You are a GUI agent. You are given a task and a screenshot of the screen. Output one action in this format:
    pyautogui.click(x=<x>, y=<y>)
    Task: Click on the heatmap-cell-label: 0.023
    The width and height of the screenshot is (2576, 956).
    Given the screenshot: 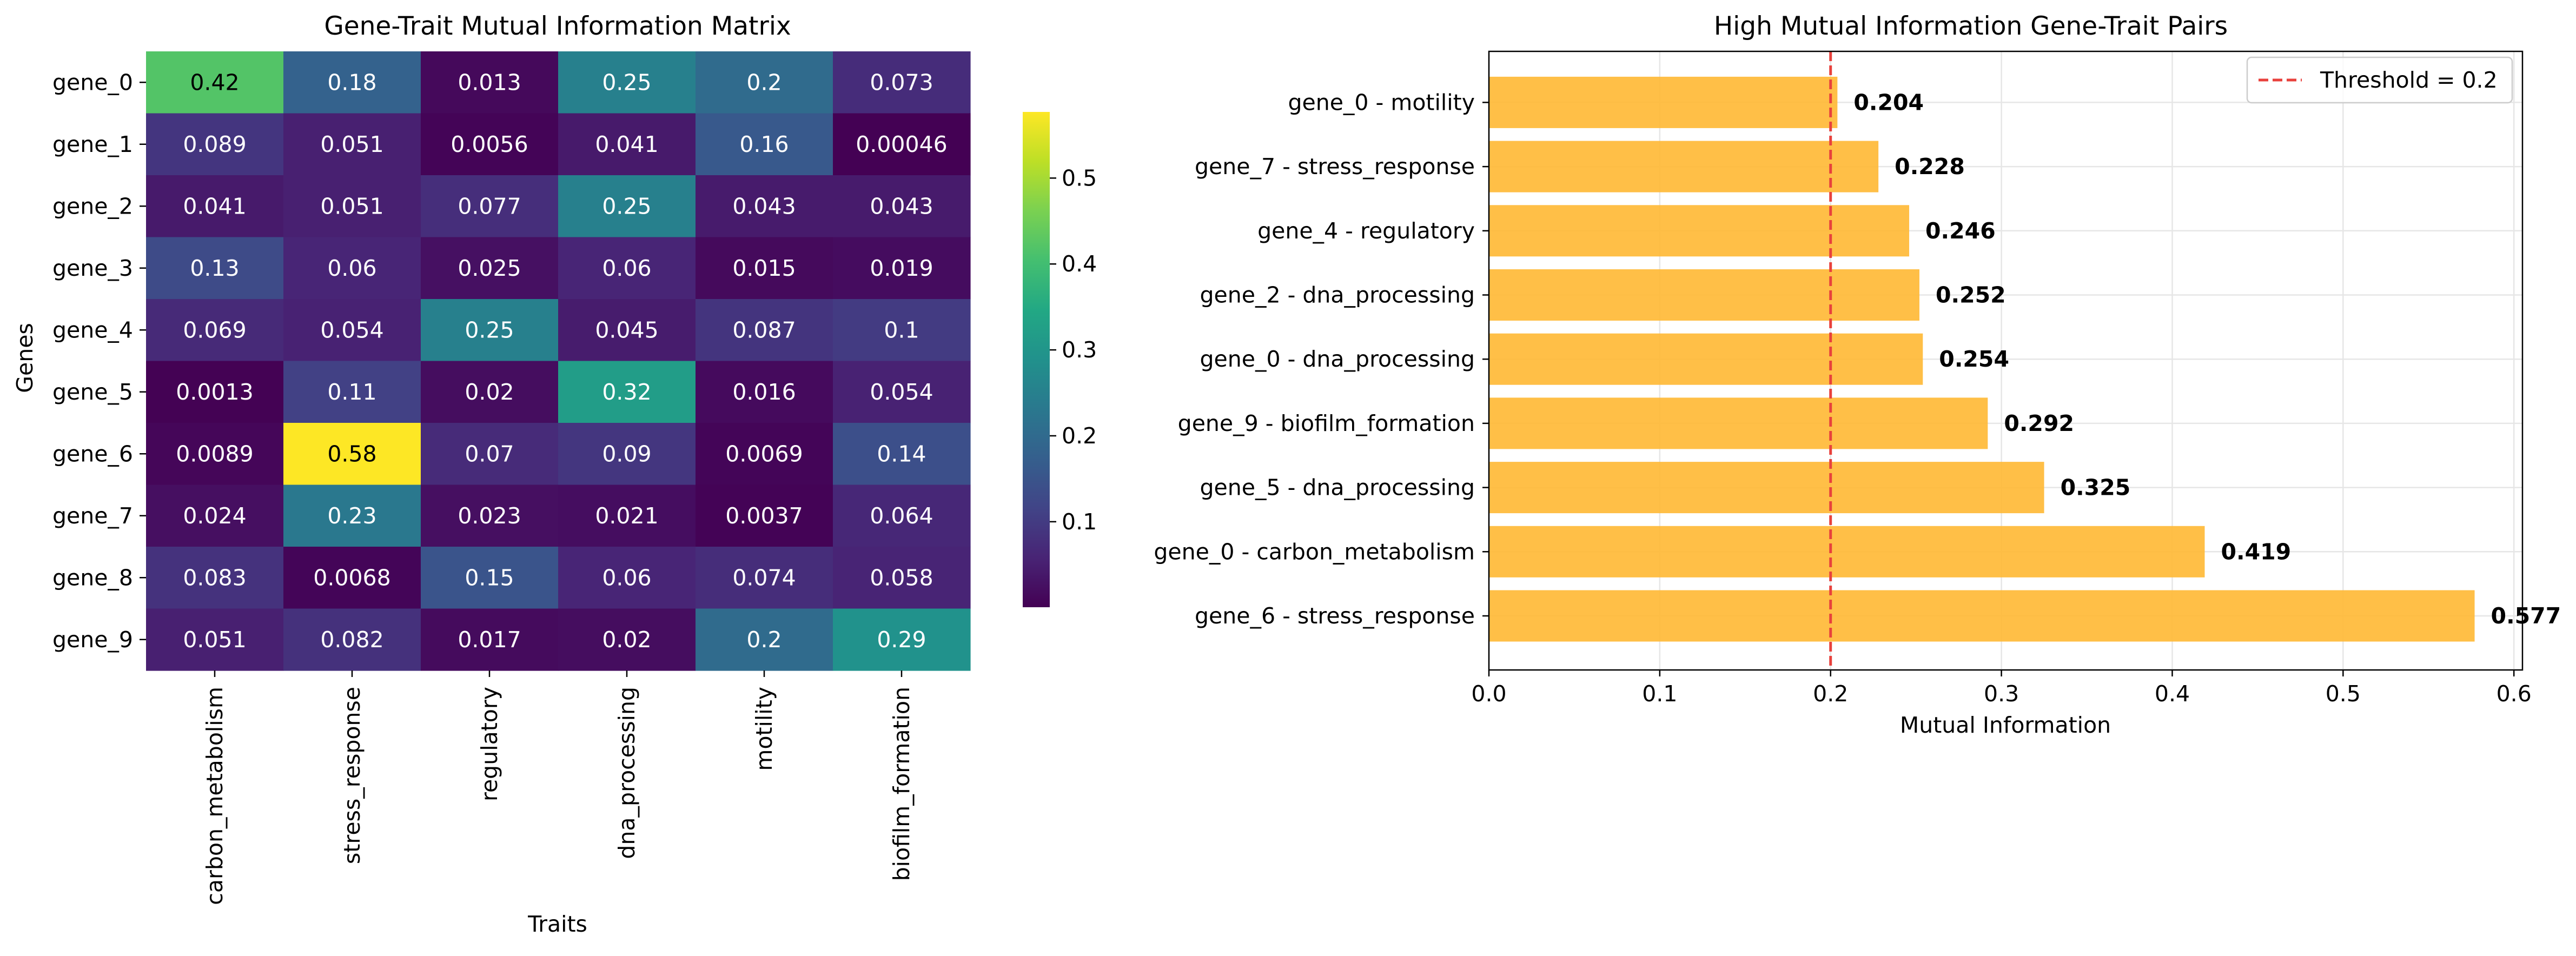 What is the action you would take?
    pyautogui.click(x=490, y=516)
    